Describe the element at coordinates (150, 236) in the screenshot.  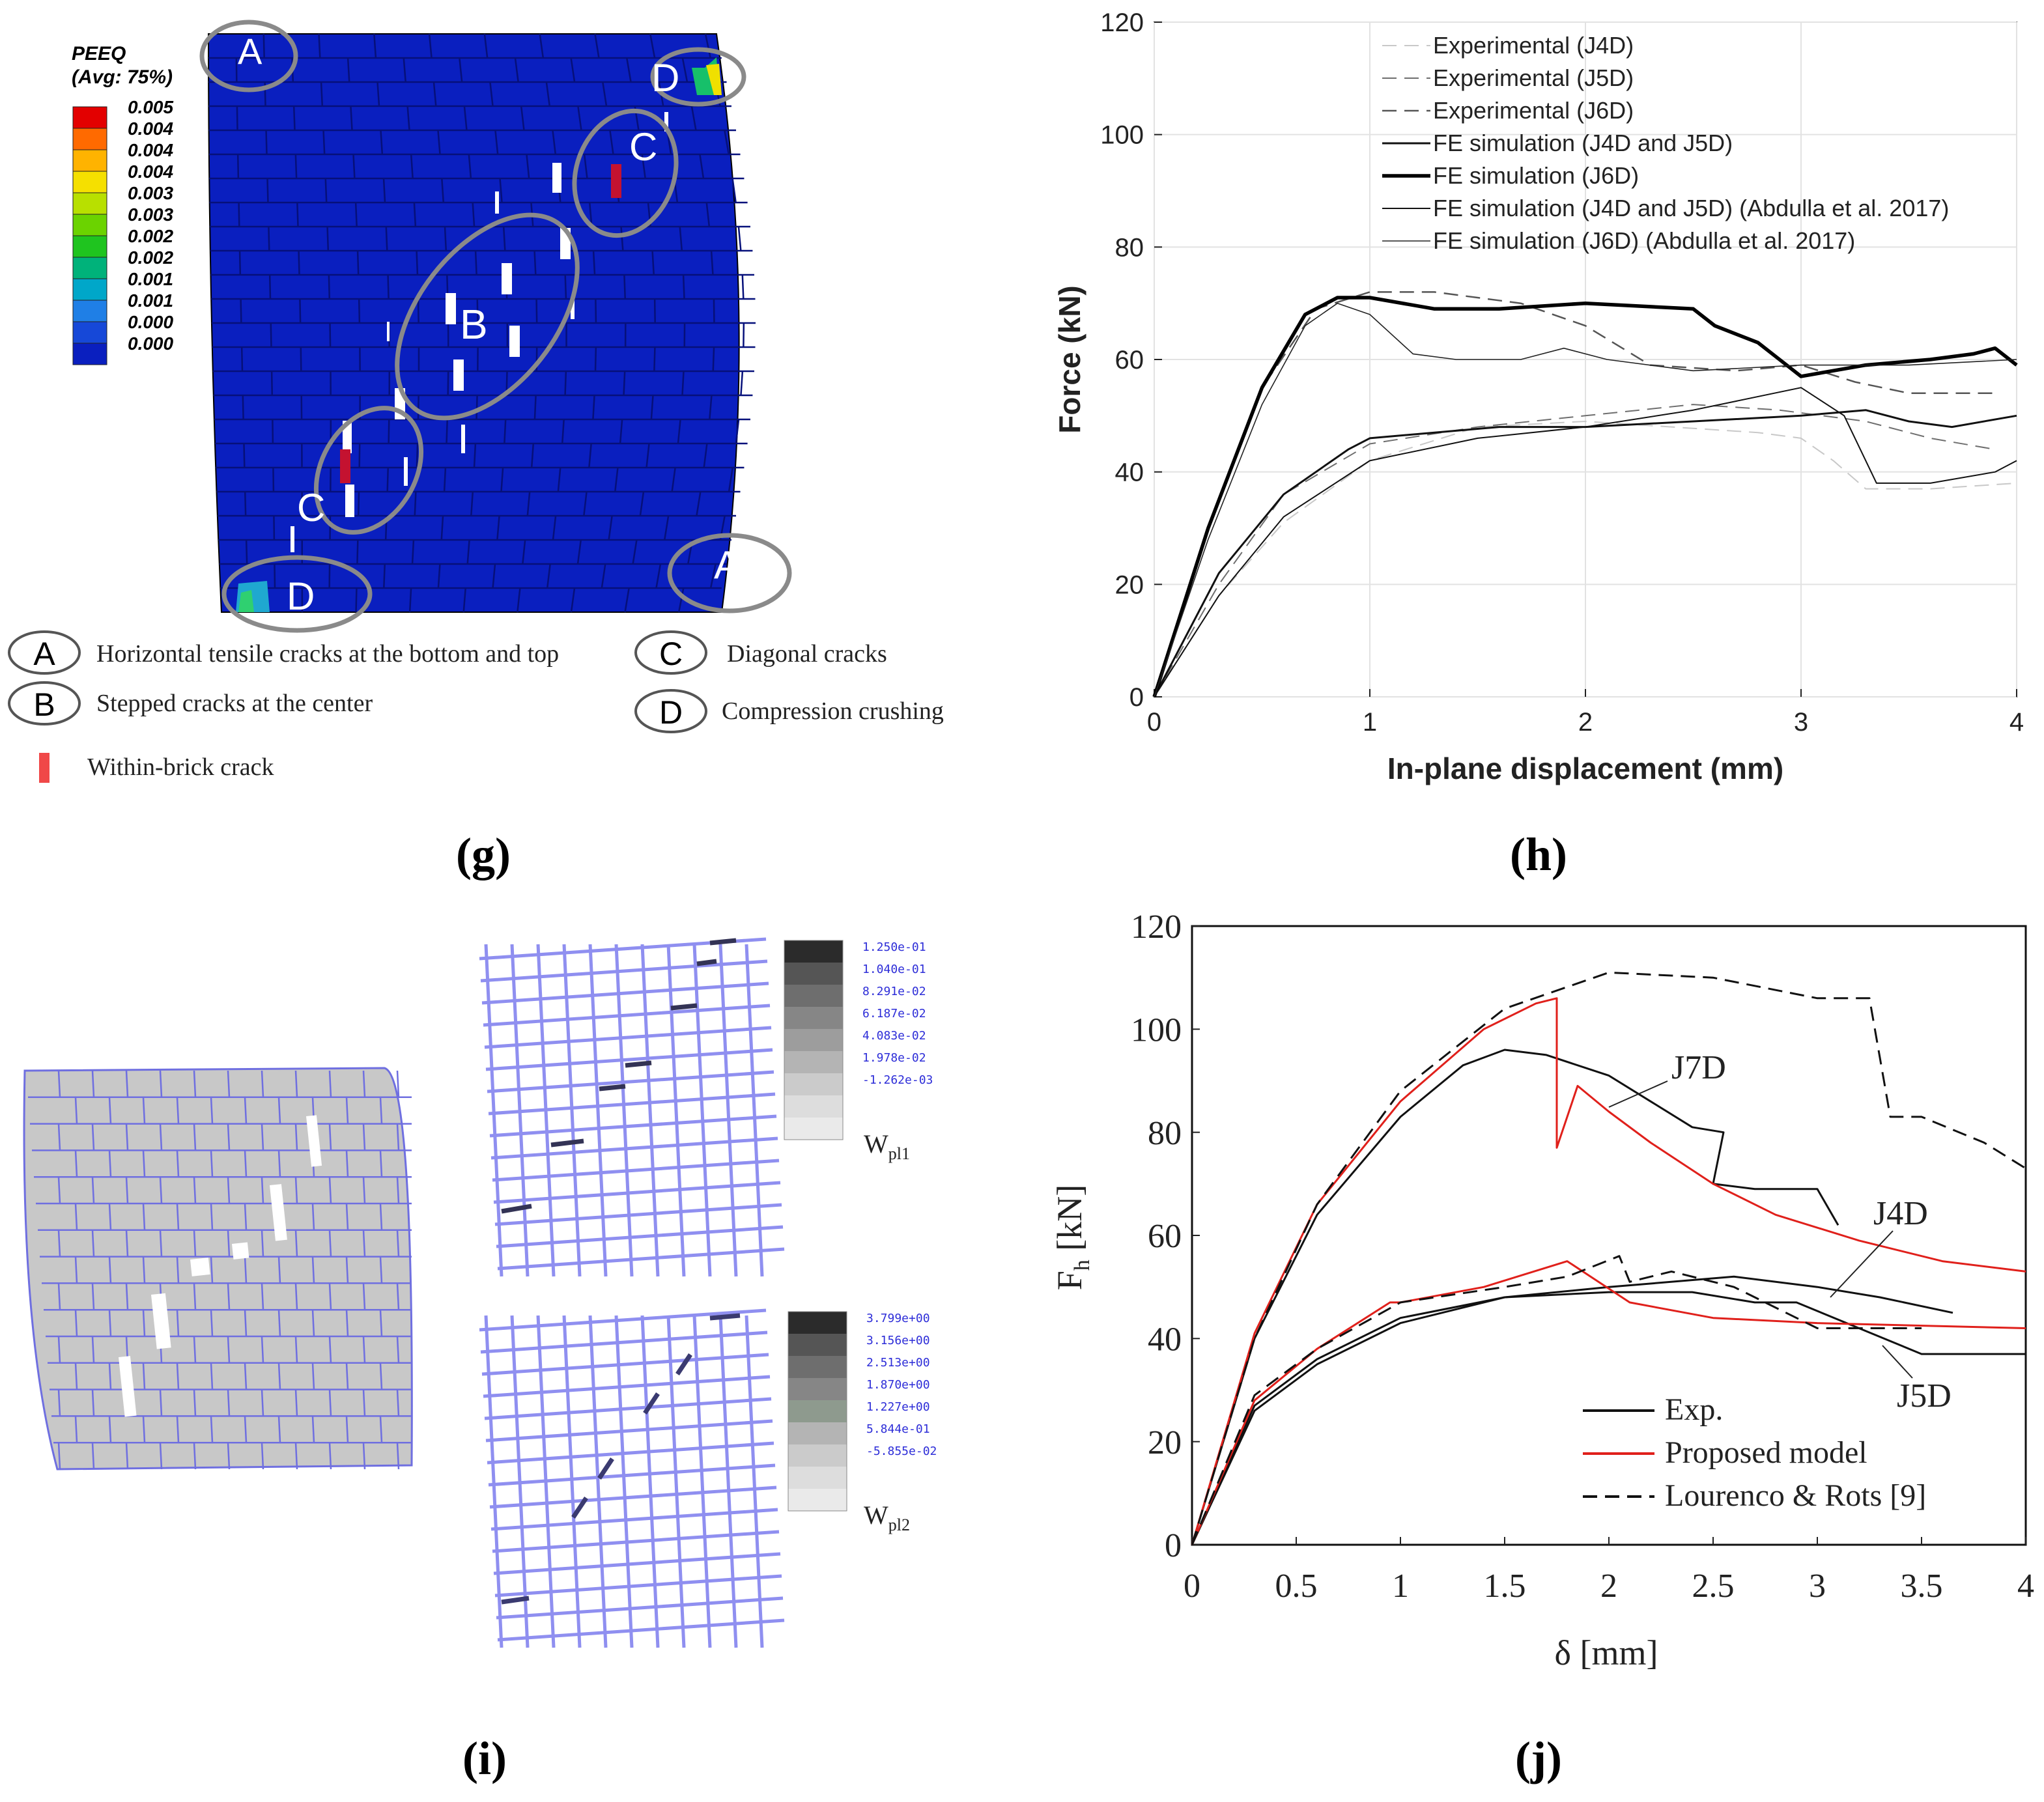
I see `peeq-legend-value: 0.002` at that location.